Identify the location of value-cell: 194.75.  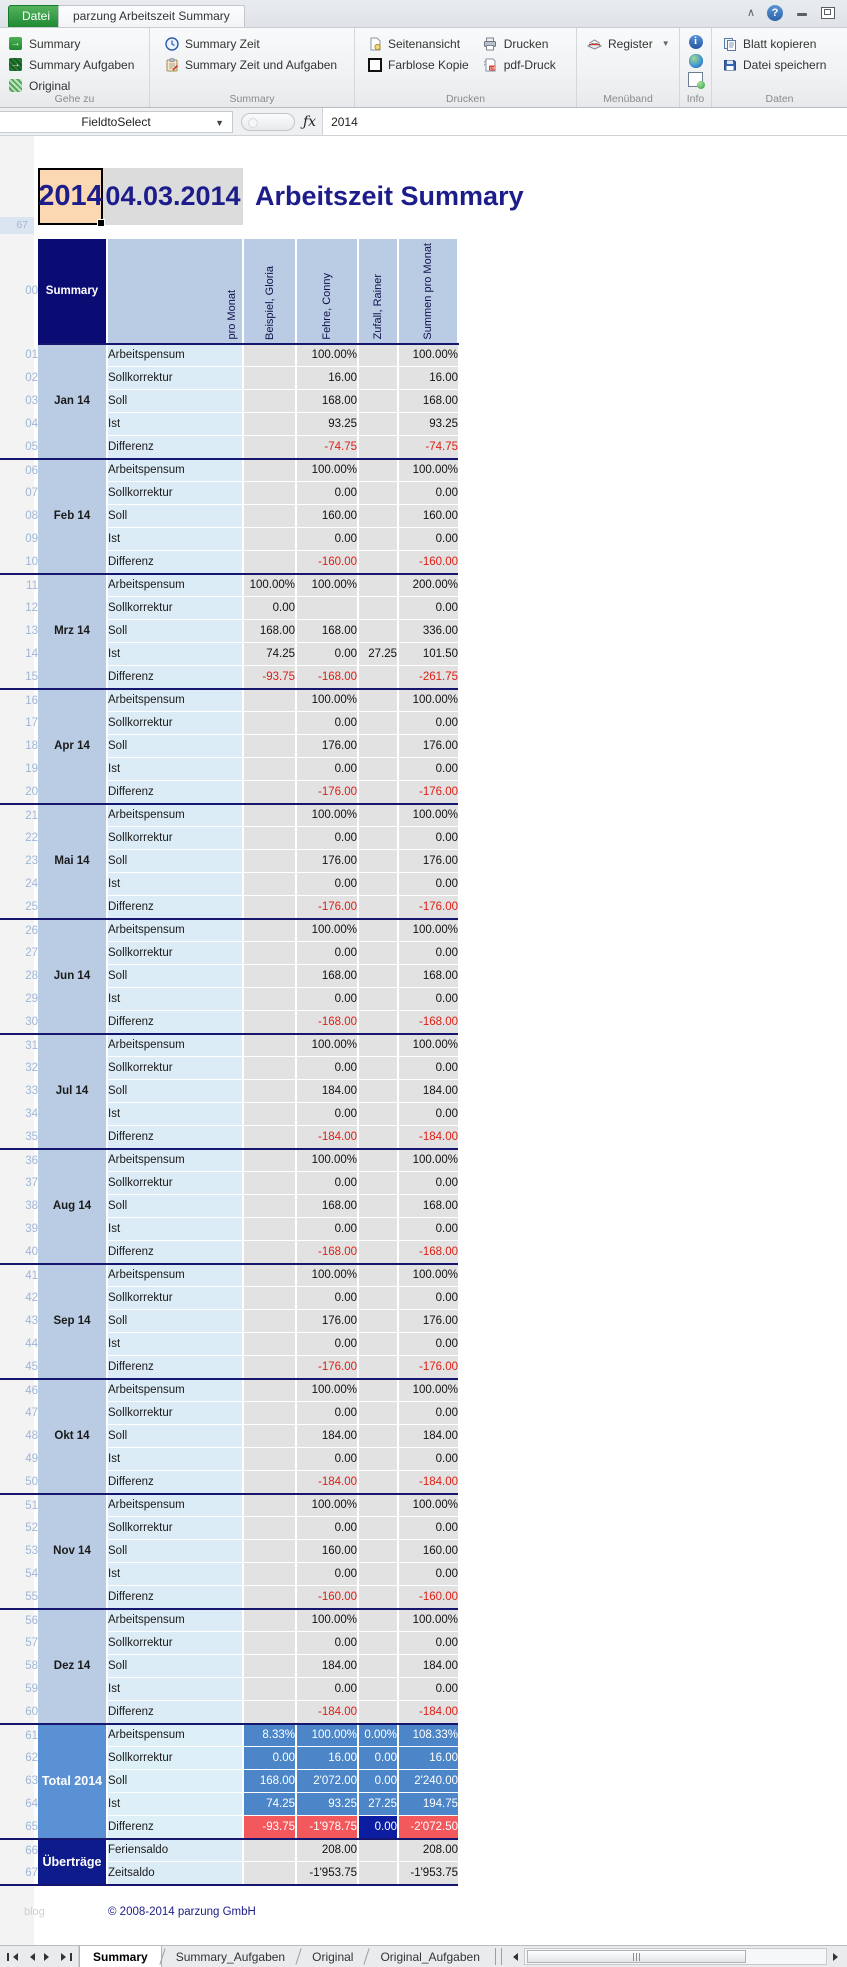
(428, 1804).